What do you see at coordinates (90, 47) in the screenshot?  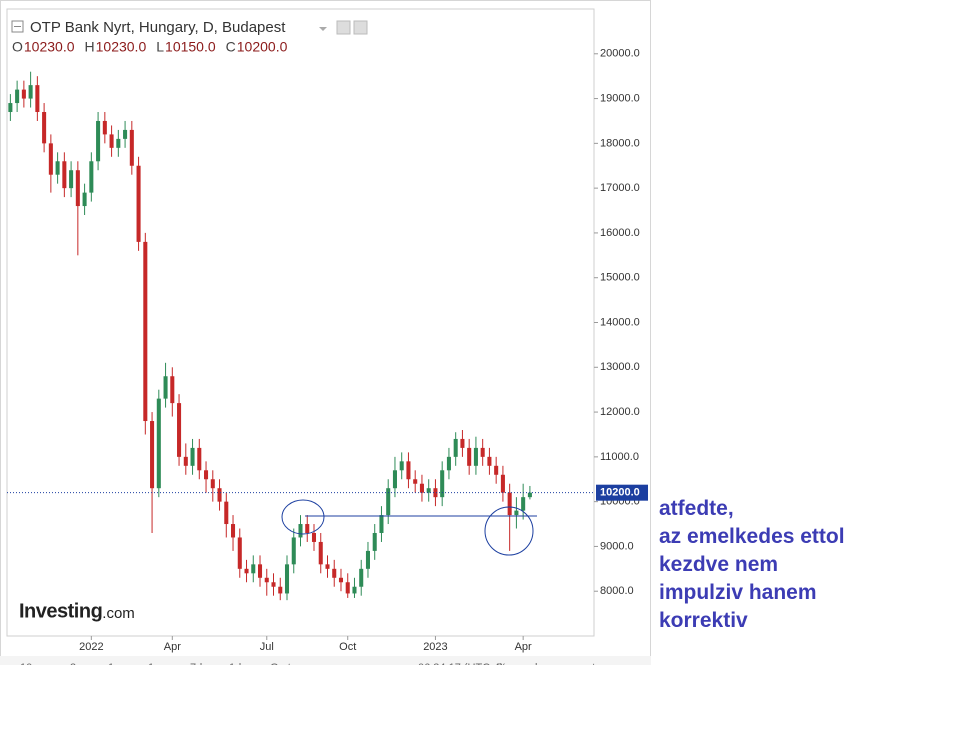 I see `ohlc-prefix: H` at bounding box center [90, 47].